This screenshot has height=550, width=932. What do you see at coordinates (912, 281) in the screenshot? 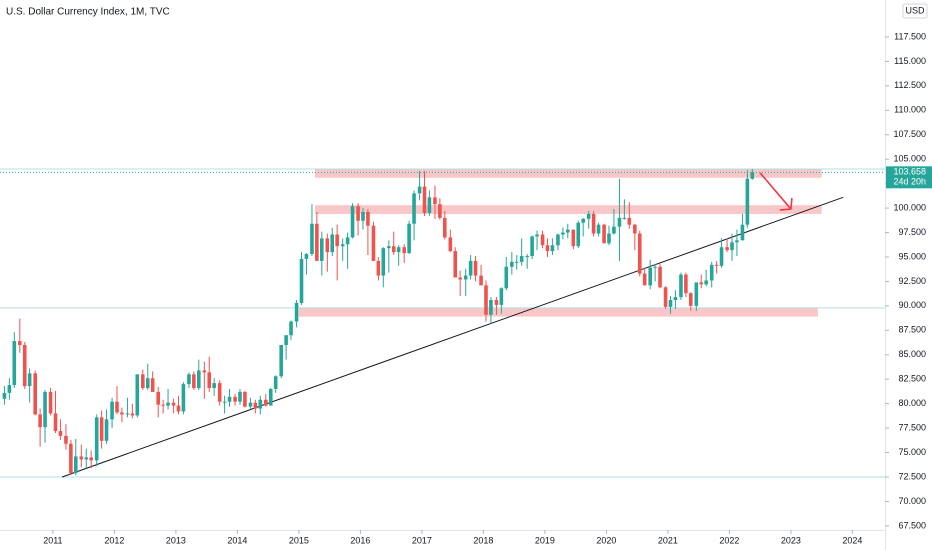
I see `y-tick-label: 92.500` at bounding box center [912, 281].